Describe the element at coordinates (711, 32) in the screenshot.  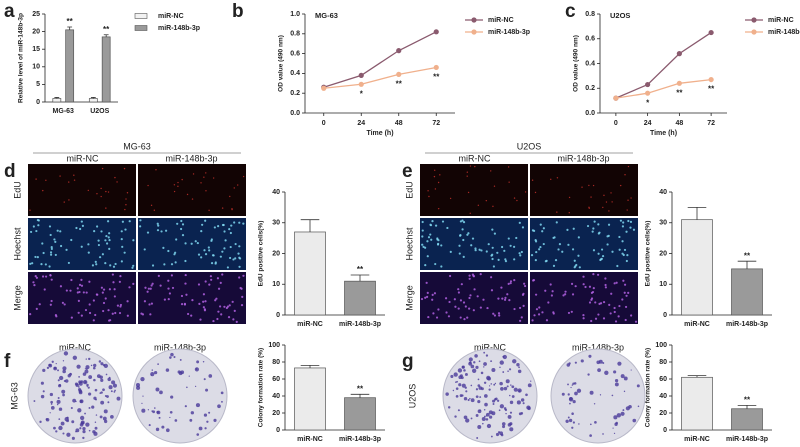
I see `point` at that location.